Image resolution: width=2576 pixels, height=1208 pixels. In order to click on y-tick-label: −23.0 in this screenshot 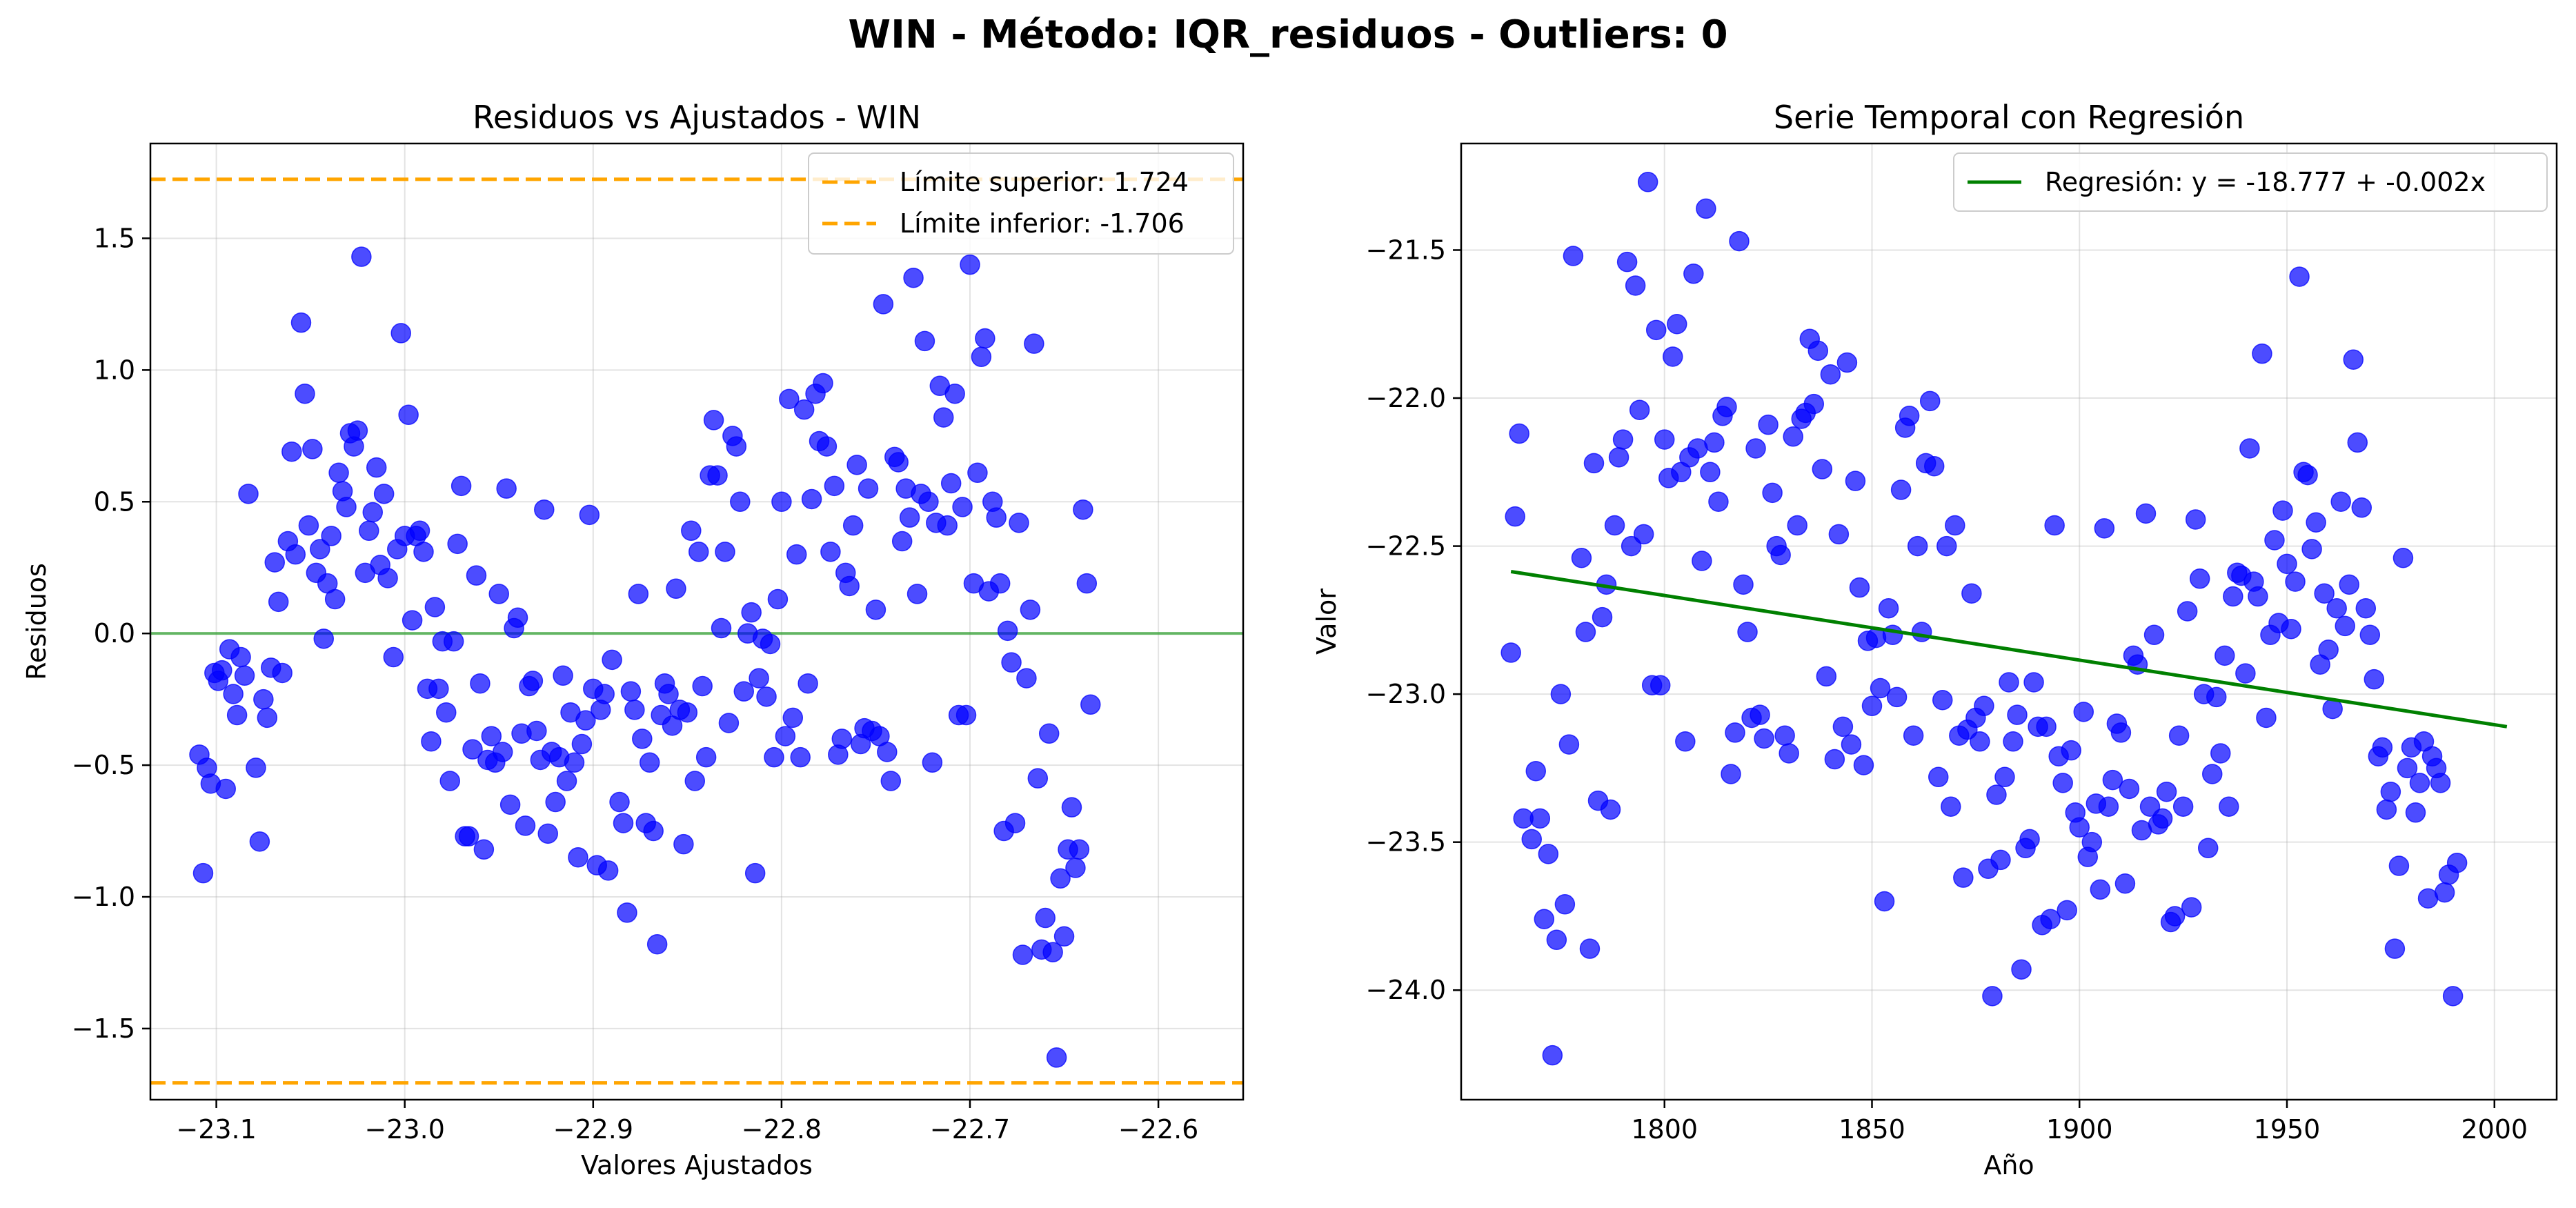, I will do `click(1406, 694)`.